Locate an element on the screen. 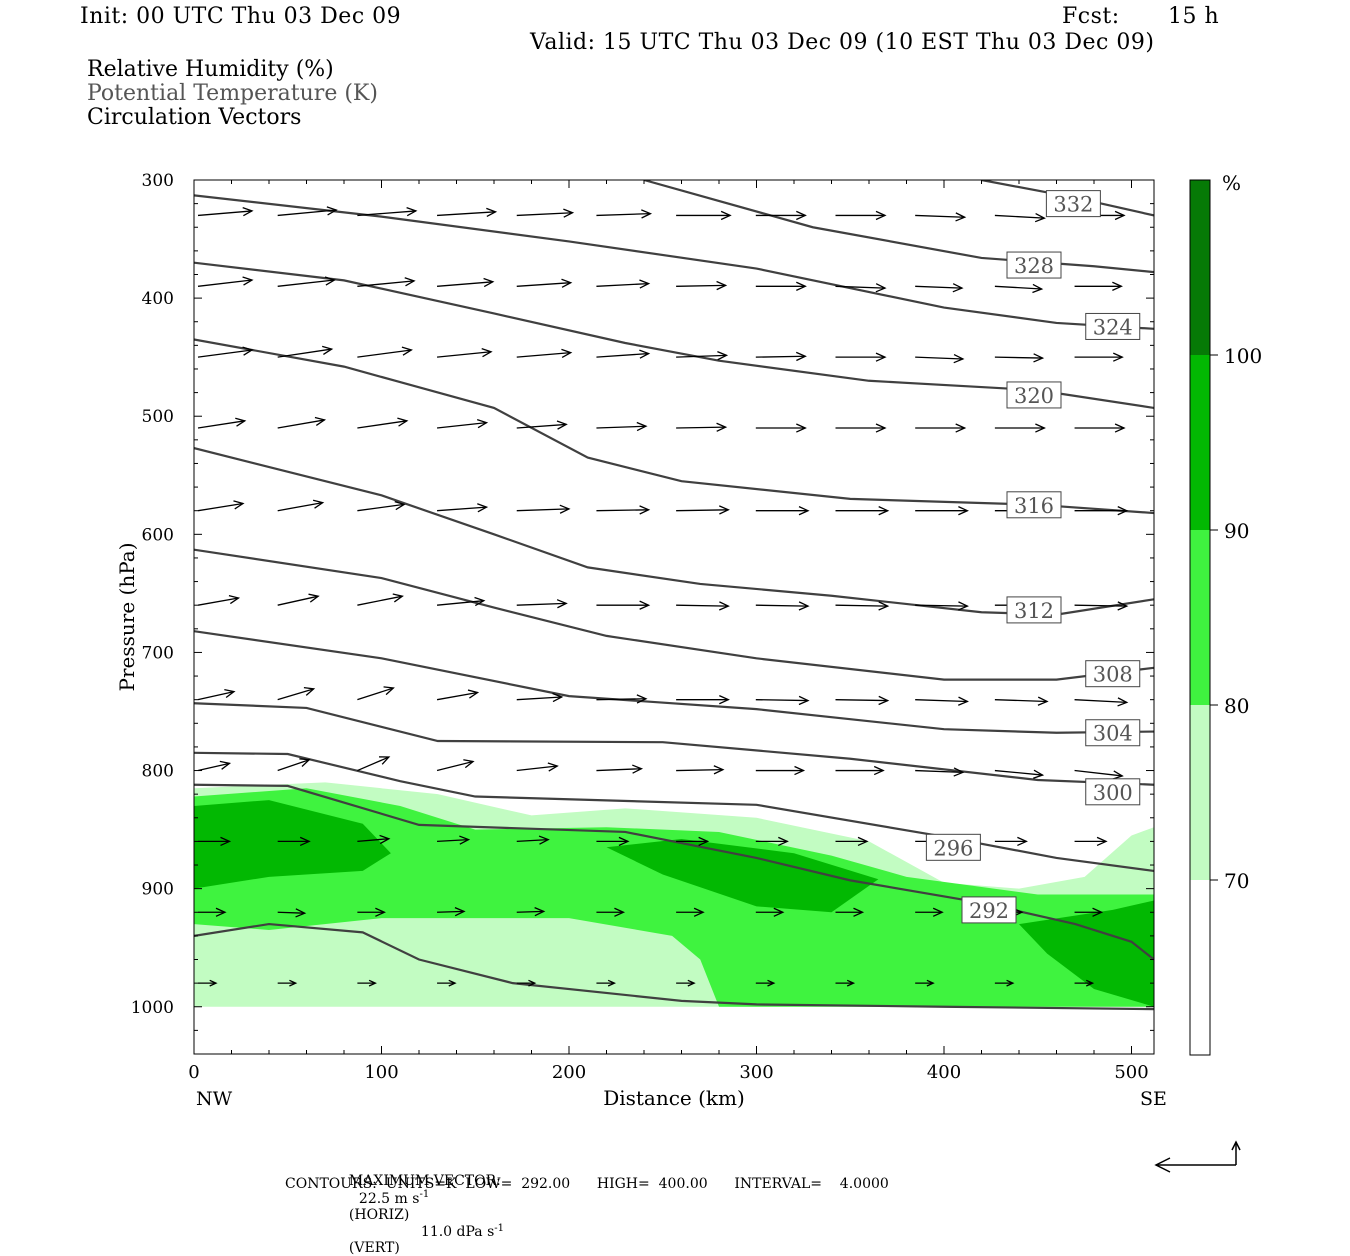  max-vector-prefix: MAXIMUM VECTOR: is located at coordinates (424, 1181).